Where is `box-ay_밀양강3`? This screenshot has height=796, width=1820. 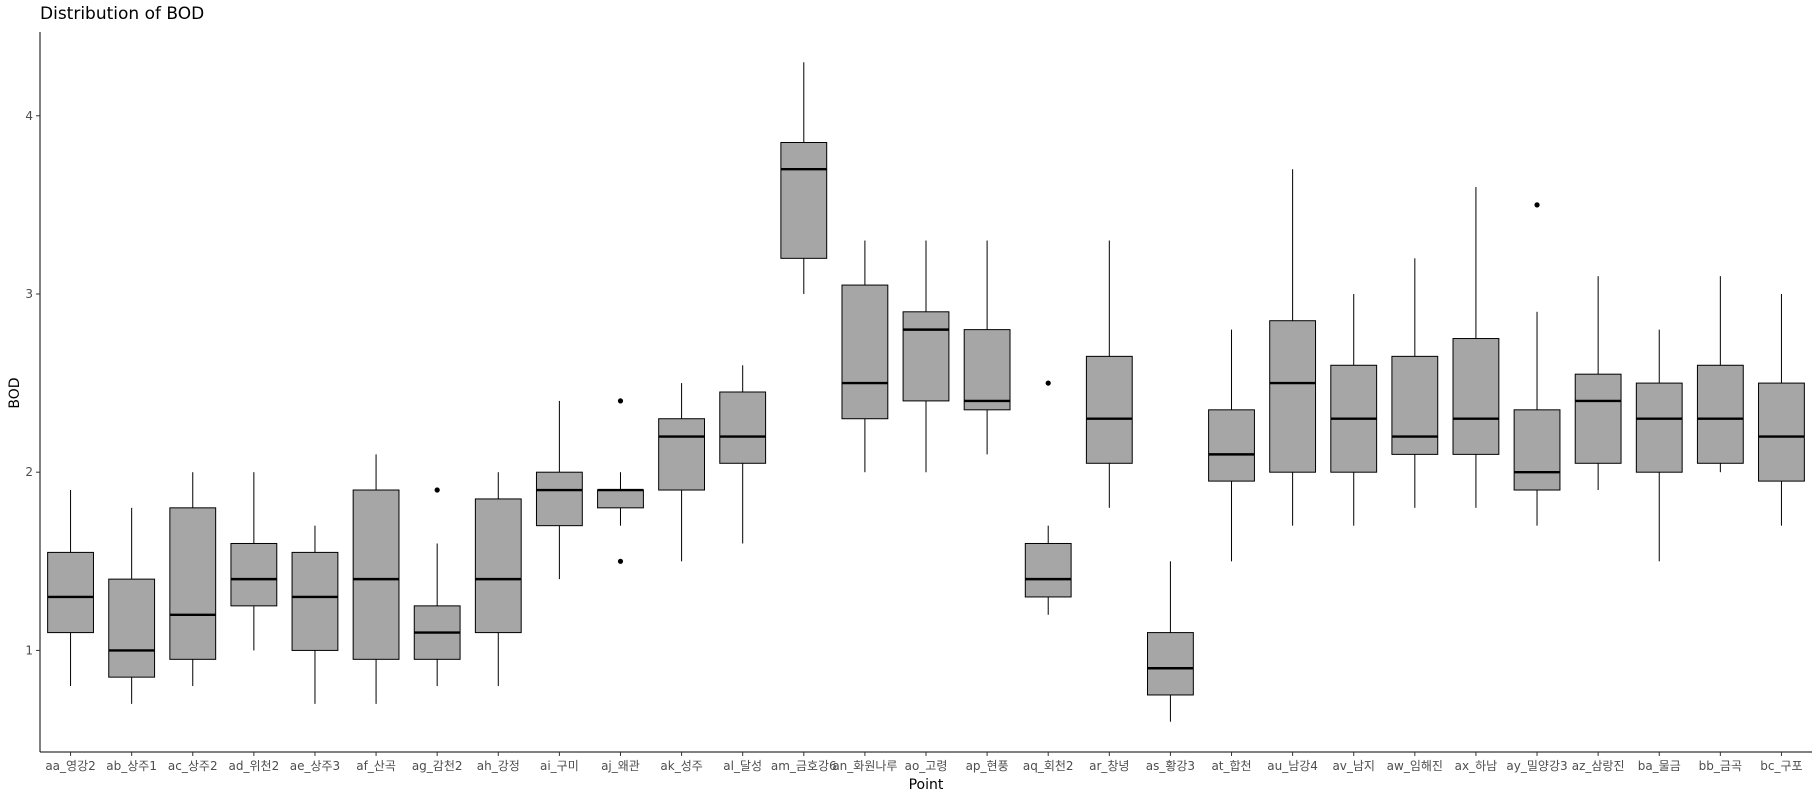
box-ay_밀양강3 is located at coordinates (1537, 364).